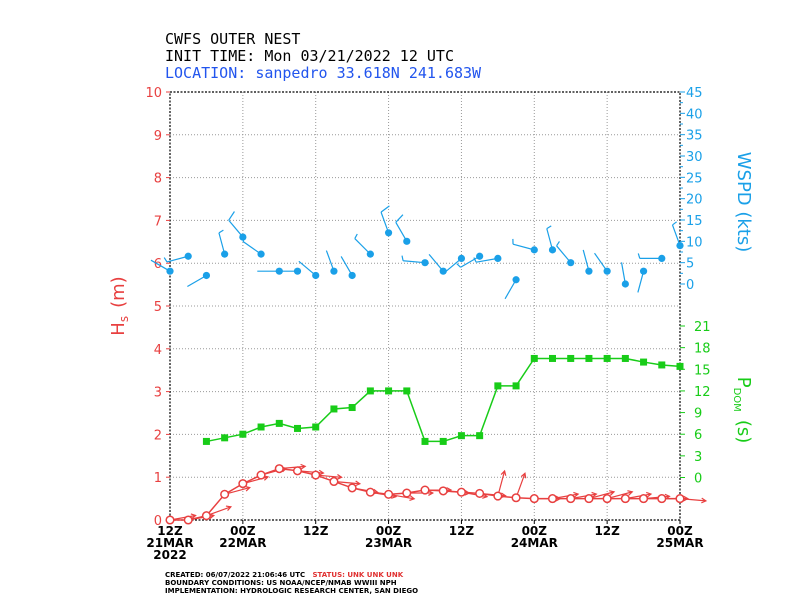 The image size is (792, 612). What do you see at coordinates (534, 543) in the screenshot?
I see `x-tick-date: 24MAR` at bounding box center [534, 543].